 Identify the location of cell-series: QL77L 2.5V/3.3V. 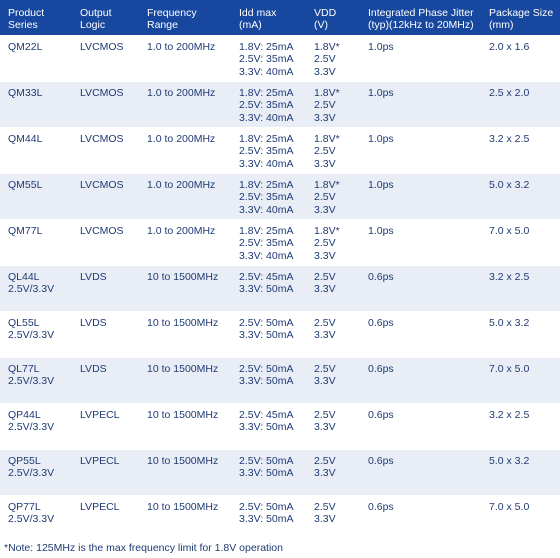
(31, 375).